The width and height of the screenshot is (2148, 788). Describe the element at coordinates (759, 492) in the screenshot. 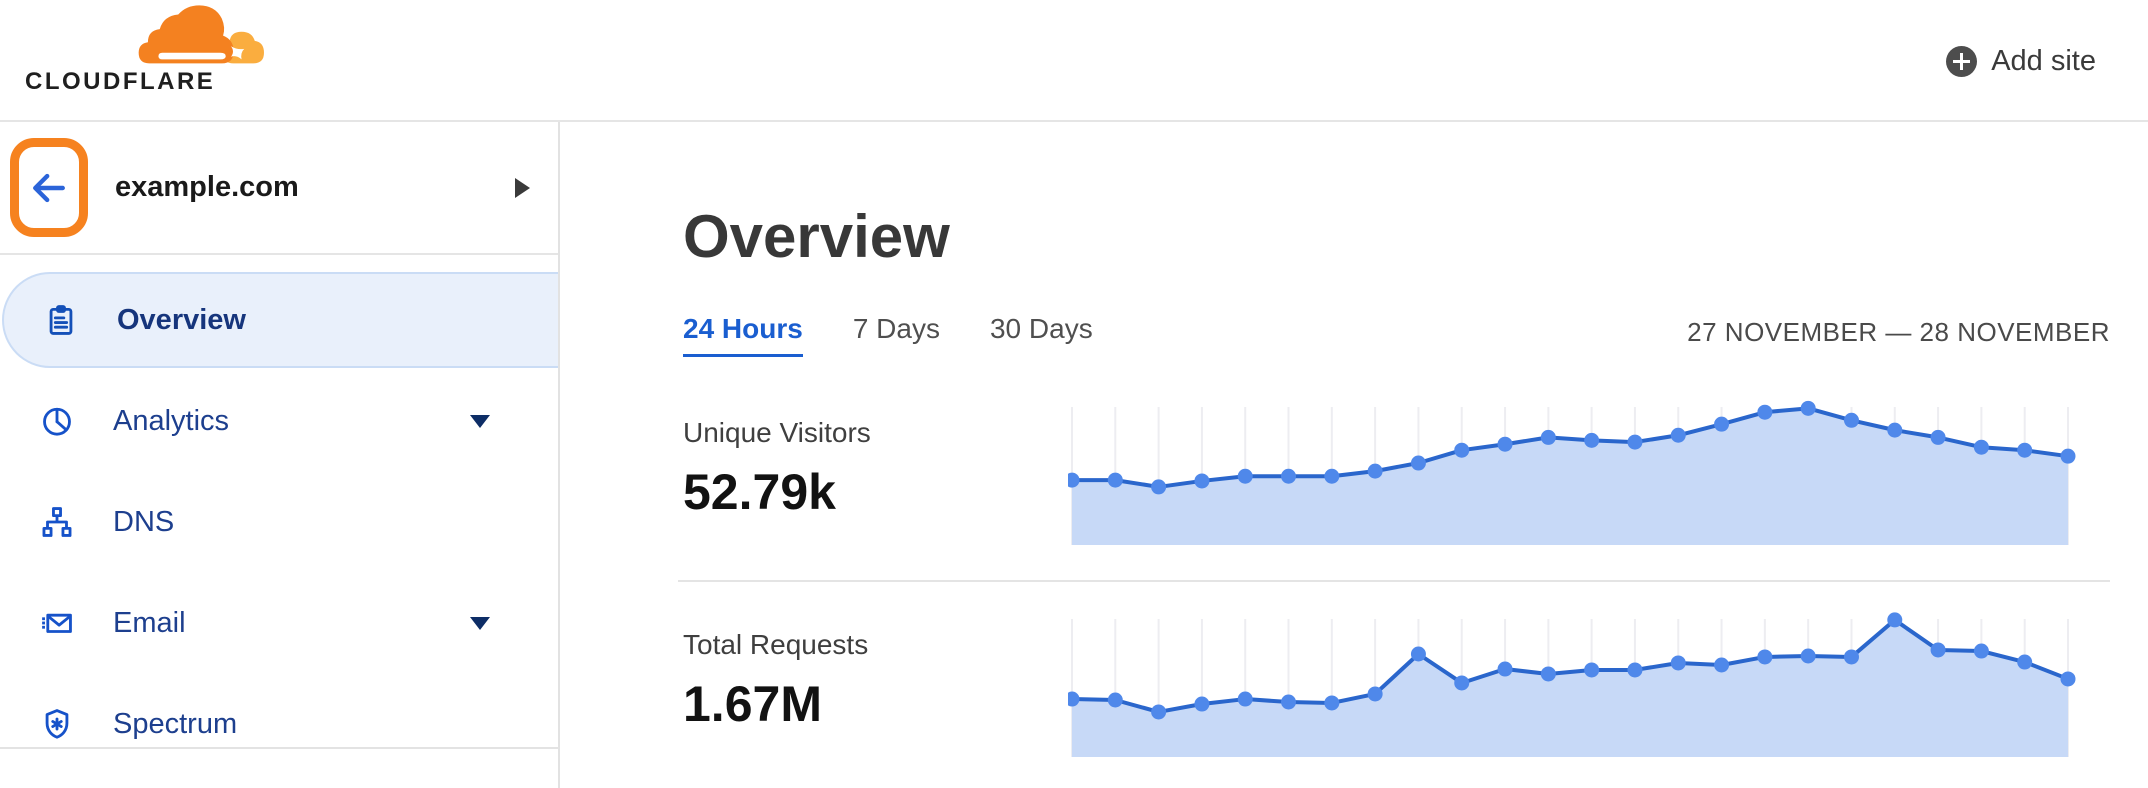

I see `metric-value: 52.79k` at that location.